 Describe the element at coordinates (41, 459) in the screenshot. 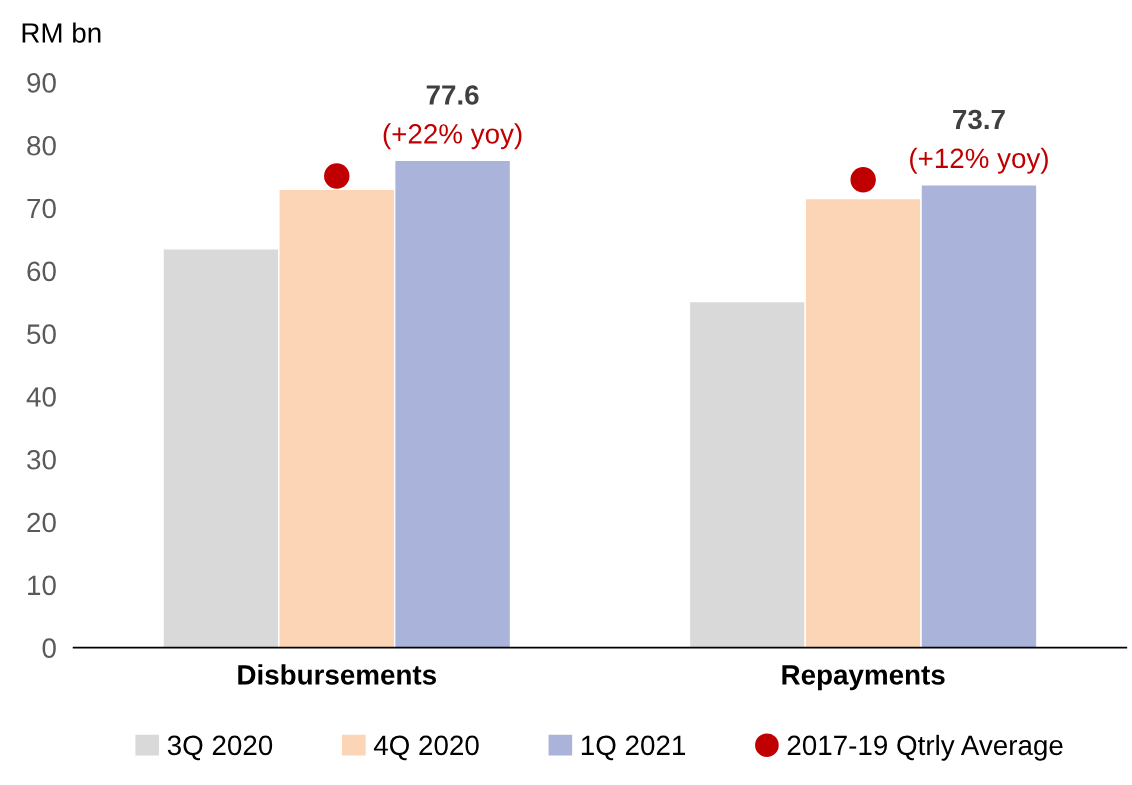

I see `y-tick-label: 30` at that location.